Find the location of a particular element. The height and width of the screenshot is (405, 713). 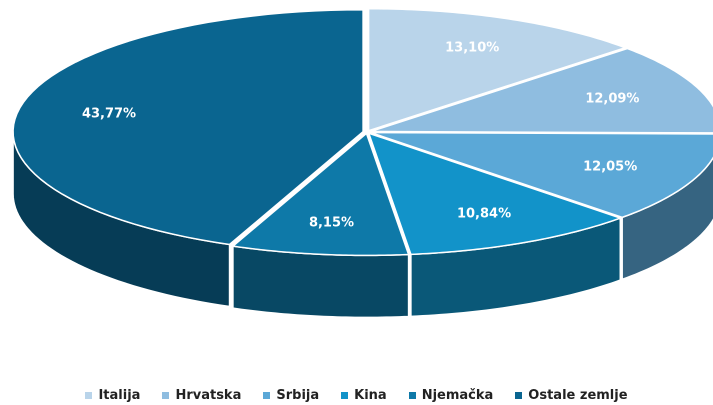

legend-label: Ostale zemlje is located at coordinates (578, 395).